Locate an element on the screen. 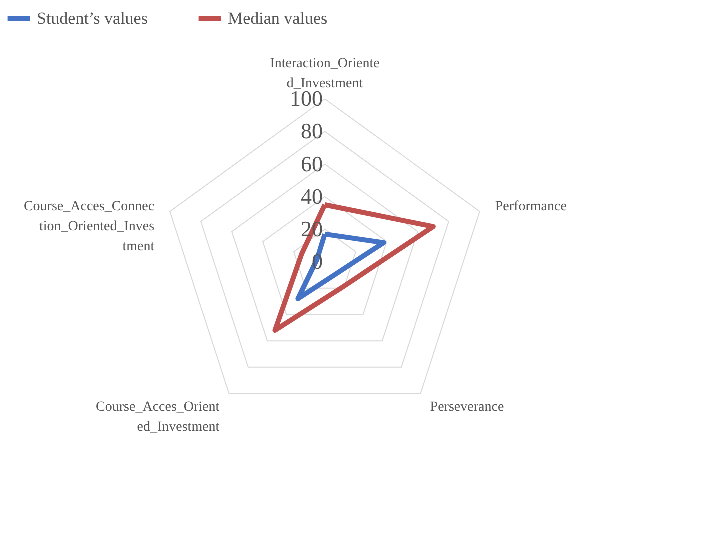 The width and height of the screenshot is (720, 534). y-tick-label: 80 is located at coordinates (312, 131).